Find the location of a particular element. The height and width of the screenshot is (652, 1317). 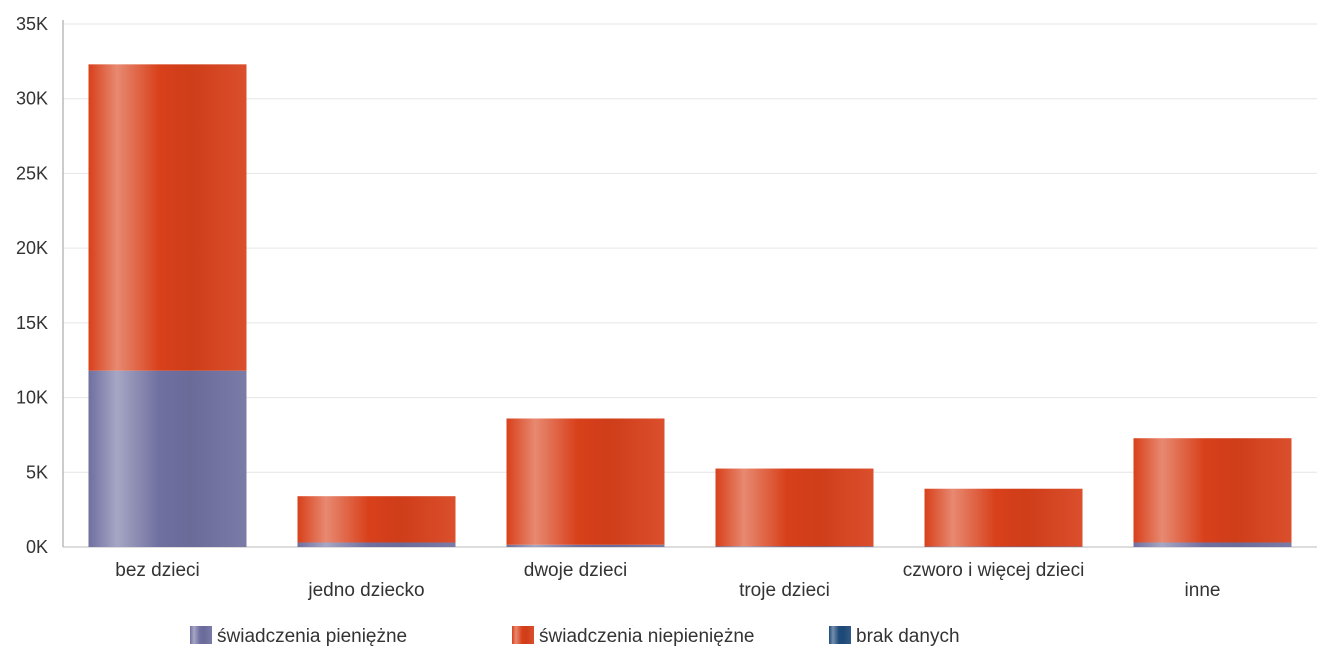

bar-swiadczenia-niepieniezne-bez-dzieci is located at coordinates (167, 217).